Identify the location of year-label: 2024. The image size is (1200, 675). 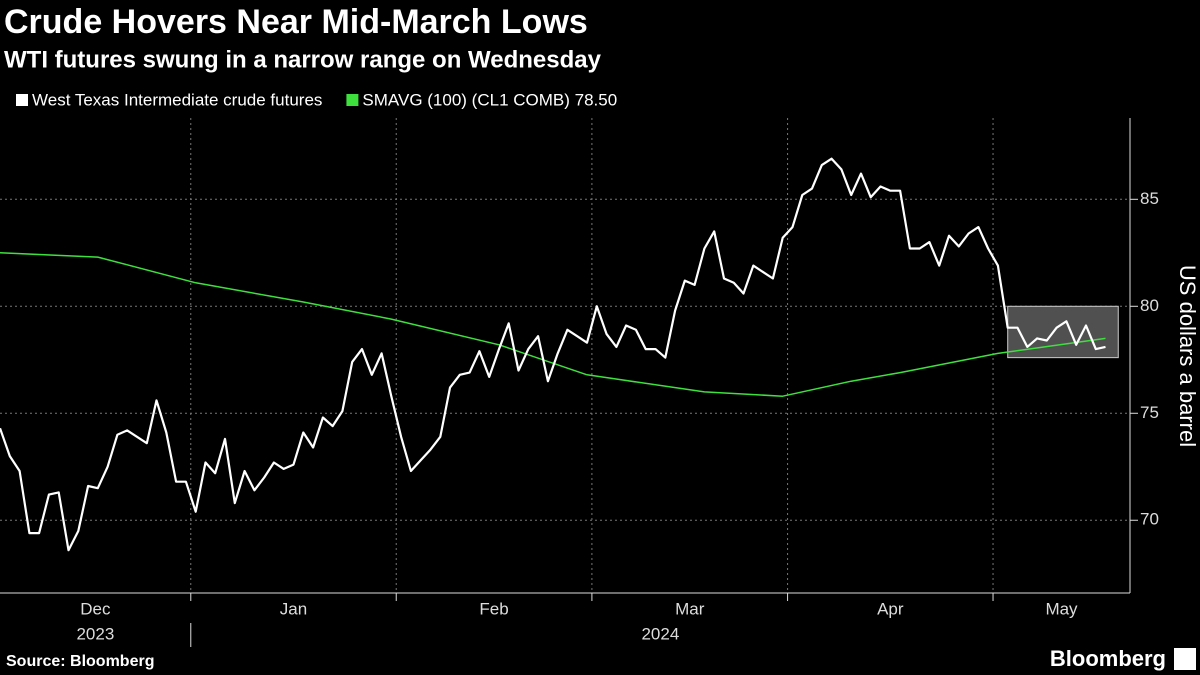
(660, 633).